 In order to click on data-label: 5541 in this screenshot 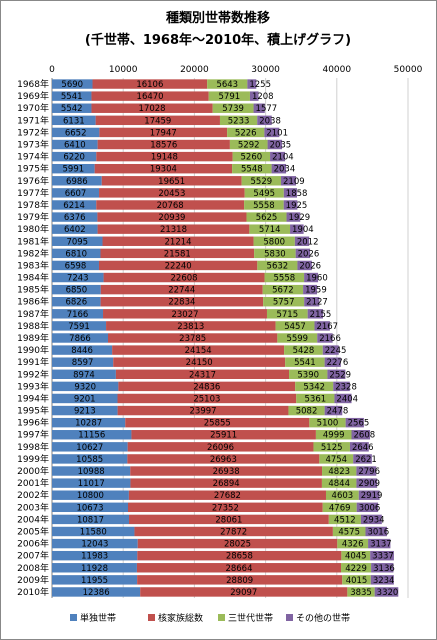, I will do `click(72, 97)`.